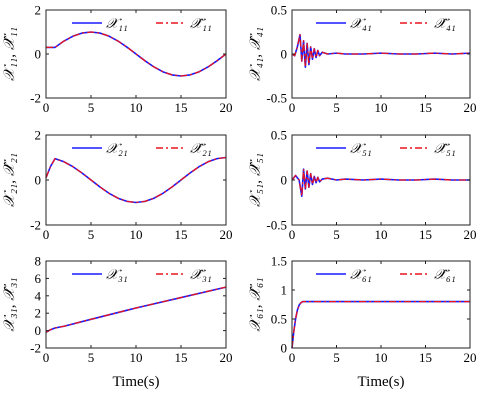 The width and height of the screenshot is (486, 400). Describe the element at coordinates (10, 54) in the screenshot. I see `y-axis-label: 𝒳₁₁, 𝒳̂₁₁` at that location.